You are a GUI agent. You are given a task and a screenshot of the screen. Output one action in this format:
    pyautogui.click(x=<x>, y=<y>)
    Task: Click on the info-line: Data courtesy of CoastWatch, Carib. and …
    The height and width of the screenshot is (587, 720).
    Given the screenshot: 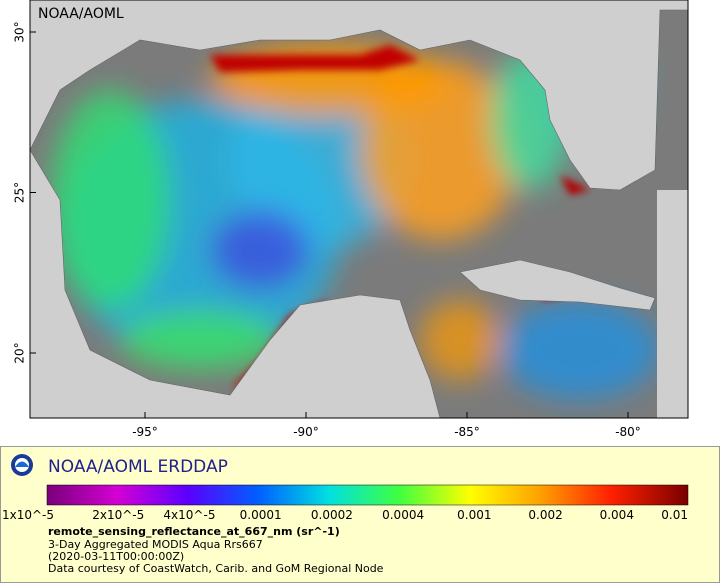 What is the action you would take?
    pyautogui.click(x=216, y=568)
    